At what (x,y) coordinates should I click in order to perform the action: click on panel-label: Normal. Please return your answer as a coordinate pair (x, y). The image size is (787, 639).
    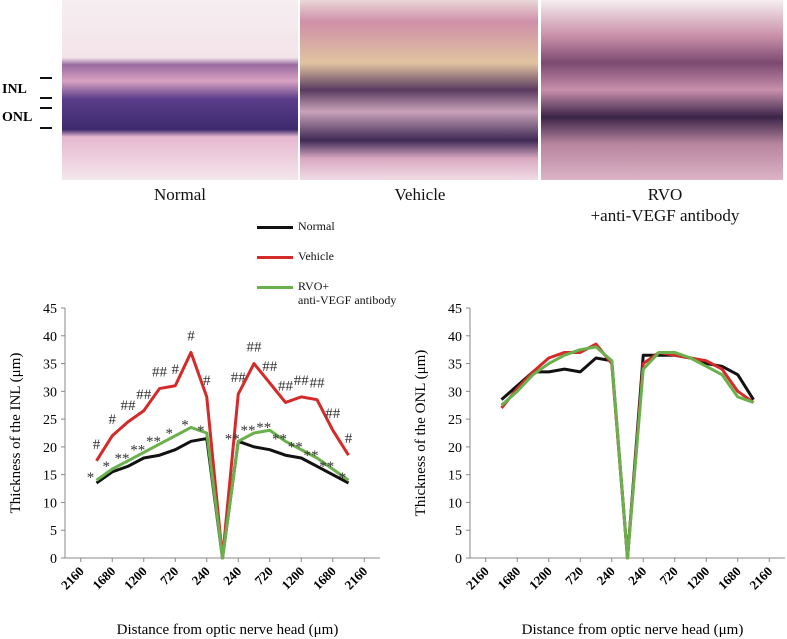
    Looking at the image, I should click on (180, 194).